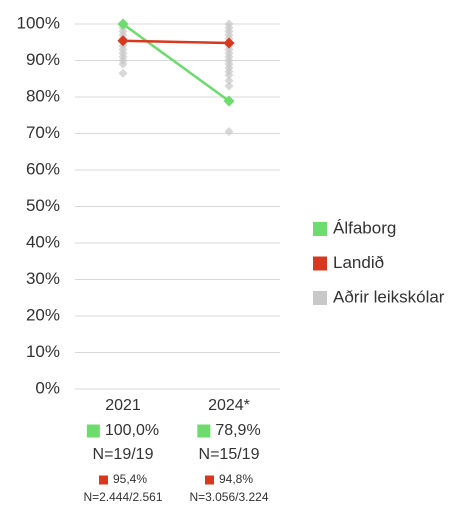 The image size is (476, 509). Describe the element at coordinates (358, 262) in the screenshot. I see `legend-label: Landið` at that location.